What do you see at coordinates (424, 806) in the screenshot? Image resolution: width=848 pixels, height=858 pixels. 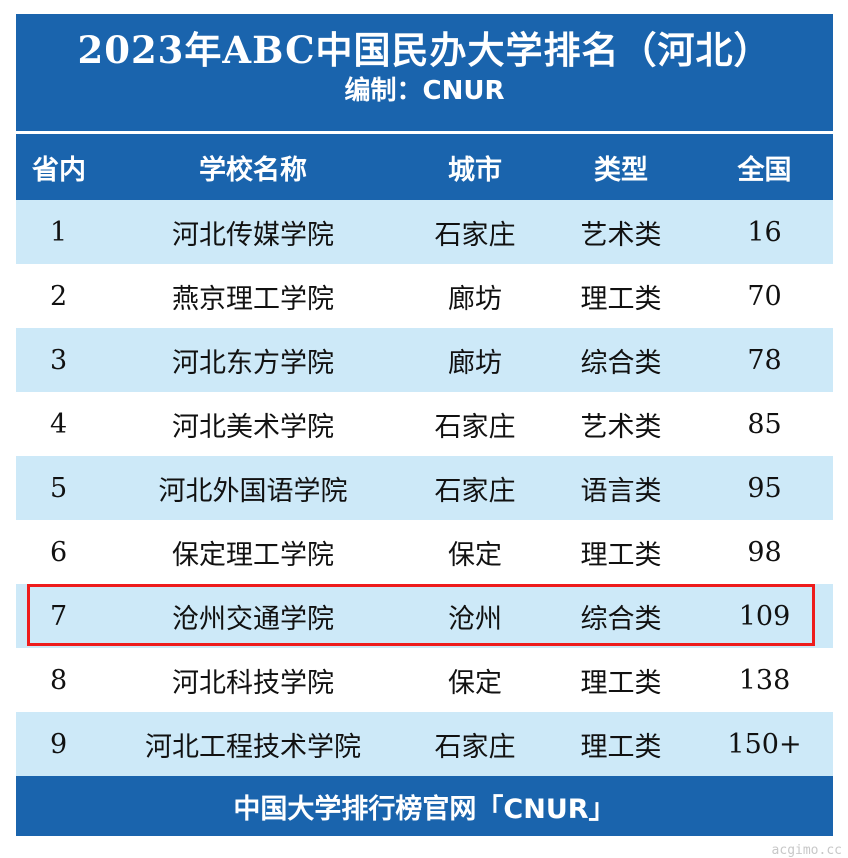 I see `table-footer: 中国大学排行榜官网「CNUR」` at bounding box center [424, 806].